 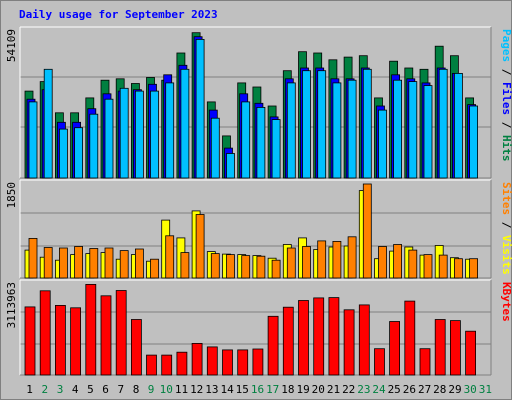 What do you see at coordinates (196, 389) in the screenshot?
I see `x-tick-label-12: 12` at bounding box center [196, 389].